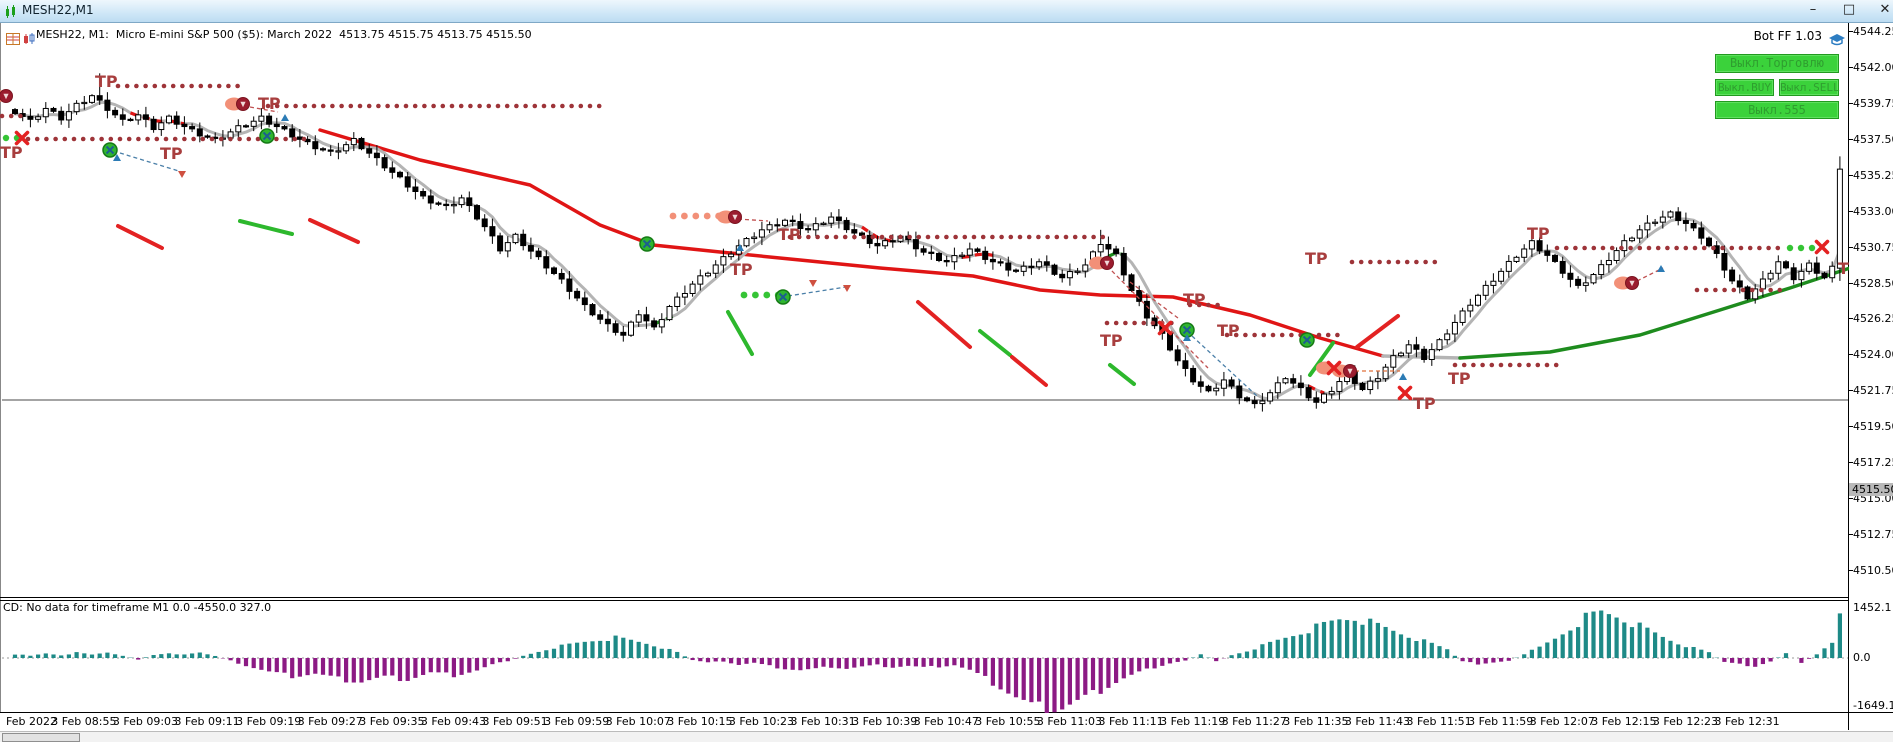 The image size is (1893, 742). What do you see at coordinates (391, 721) in the screenshot?
I see `time-label: 3 Feb 09:35` at bounding box center [391, 721].